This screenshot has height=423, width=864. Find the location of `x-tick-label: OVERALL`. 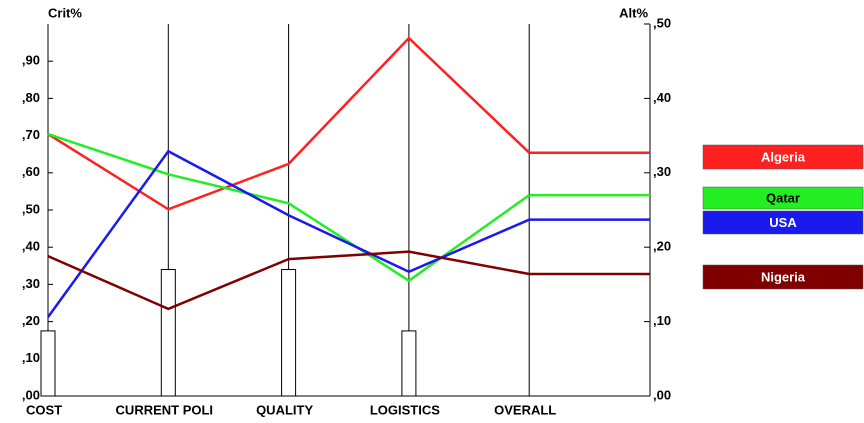

x-tick-label: OVERALL is located at coordinates (525, 409).